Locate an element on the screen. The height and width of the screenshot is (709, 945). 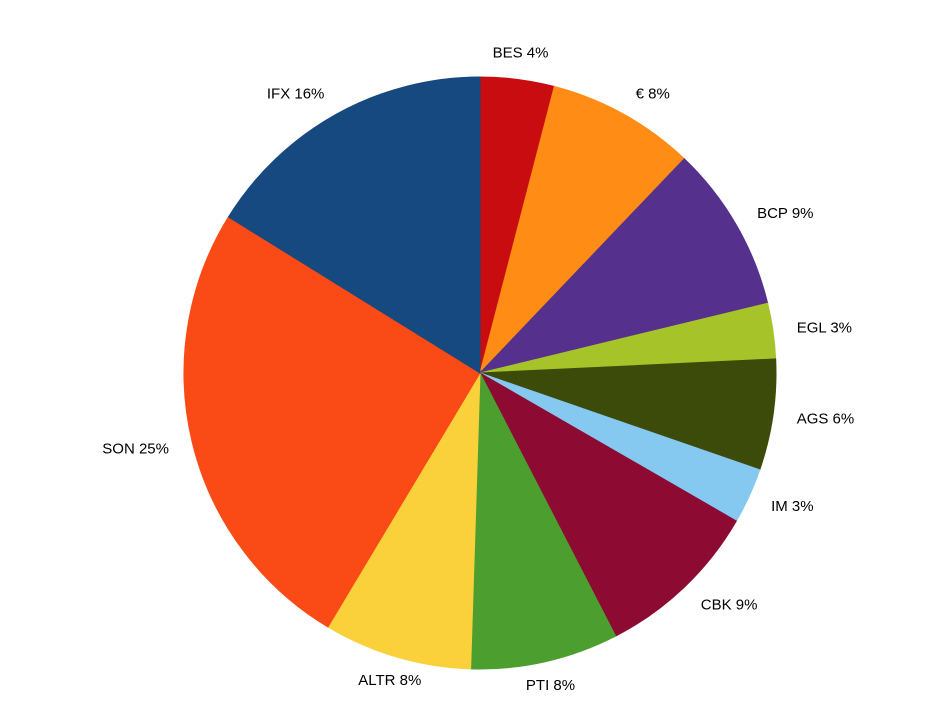
pie-slice-label-€: € 8% is located at coordinates (653, 93).